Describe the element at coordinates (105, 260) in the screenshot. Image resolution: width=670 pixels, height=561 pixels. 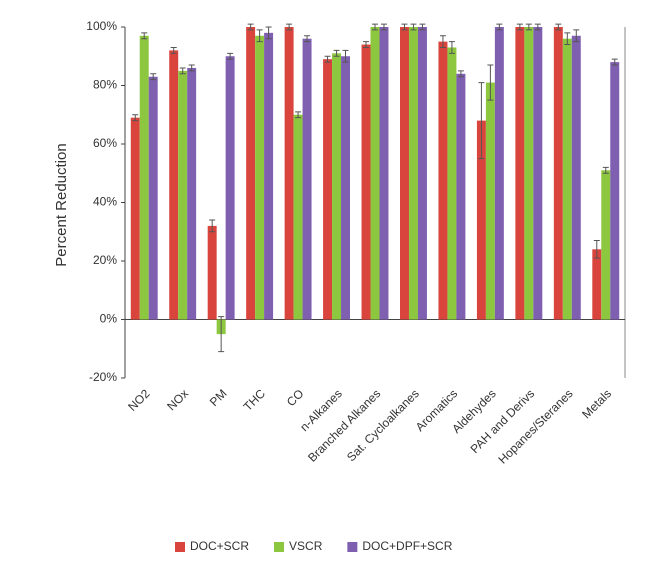
I see `y-tick-label: 20%` at that location.